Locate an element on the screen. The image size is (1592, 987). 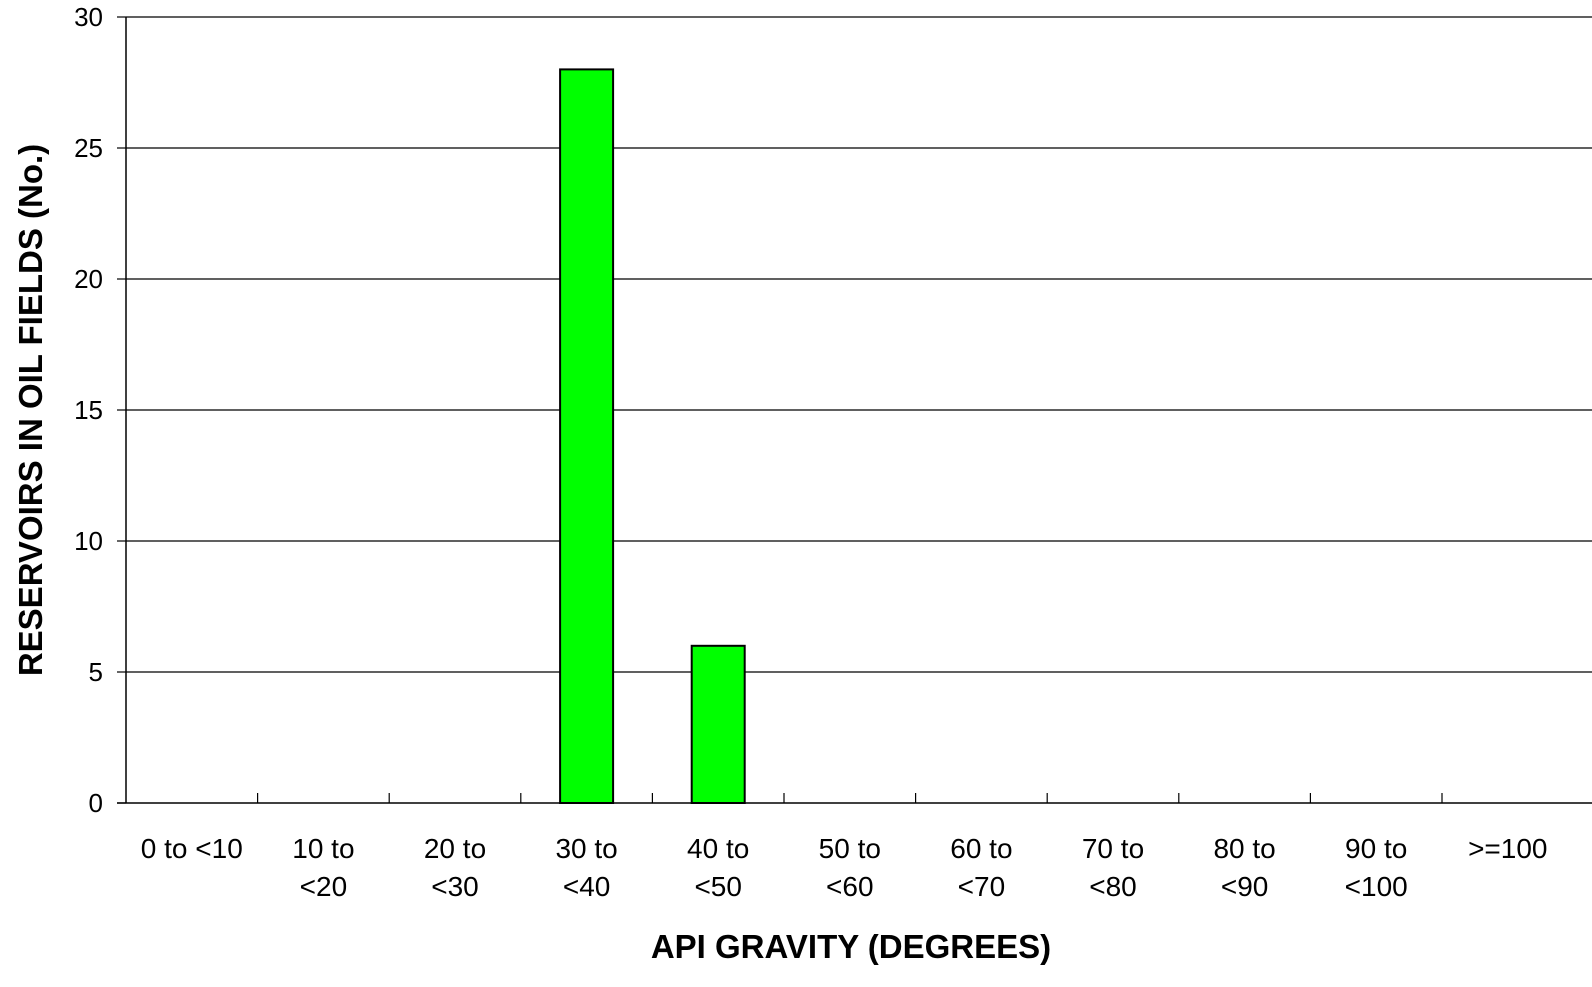
x-tick-label-line: >=100 is located at coordinates (1507, 848).